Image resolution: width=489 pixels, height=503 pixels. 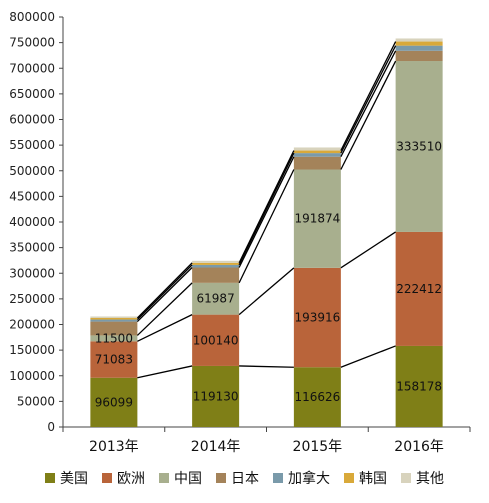 I want to click on y-tick-label: 700000, so click(x=32, y=68).